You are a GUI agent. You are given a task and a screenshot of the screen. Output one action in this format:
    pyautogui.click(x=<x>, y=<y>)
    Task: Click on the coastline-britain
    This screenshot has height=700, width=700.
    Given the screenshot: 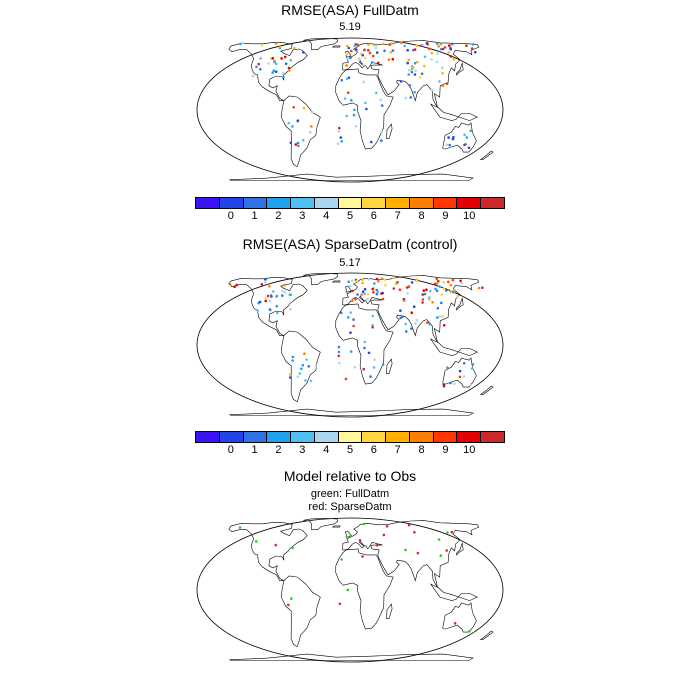 What is the action you would take?
    pyautogui.click(x=348, y=289)
    